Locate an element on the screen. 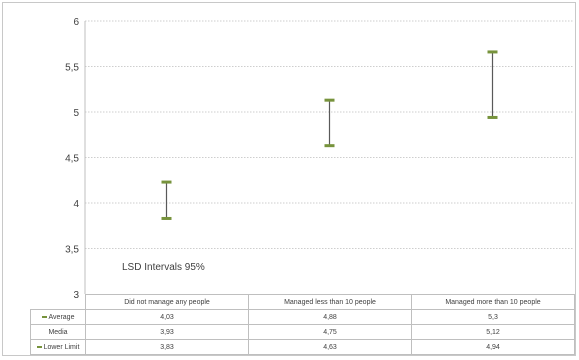 This screenshot has height=360, width=579. table-cell: 5,12 is located at coordinates (493, 332).